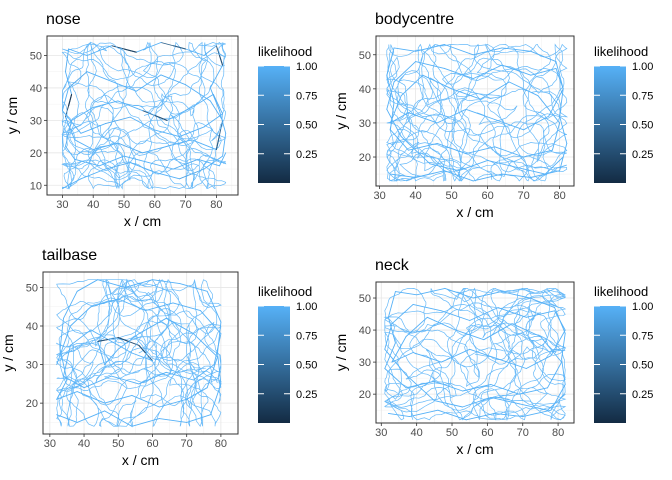  Describe the element at coordinates (417, 433) in the screenshot. I see `x-tick-label: 40` at that location.